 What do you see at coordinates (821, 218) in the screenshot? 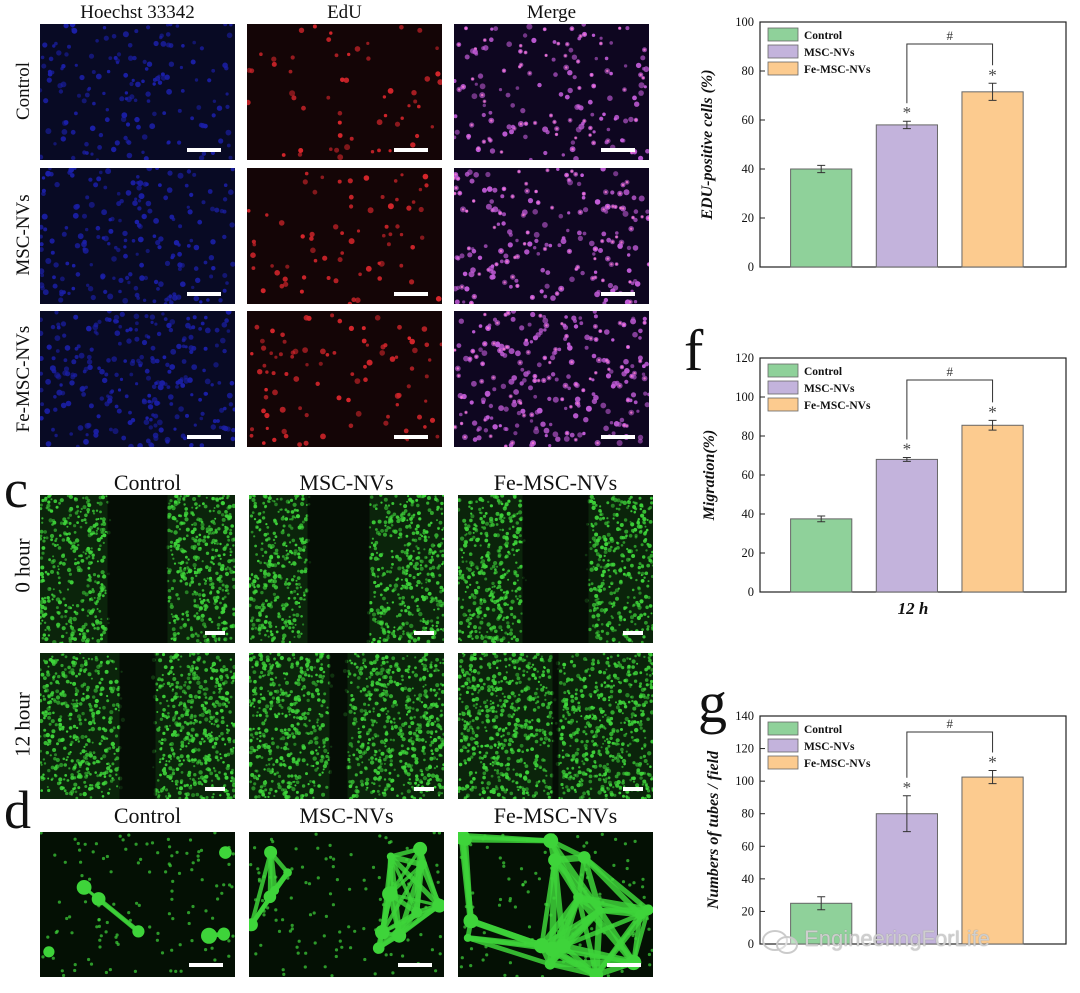
I see `bar-control` at bounding box center [821, 218].